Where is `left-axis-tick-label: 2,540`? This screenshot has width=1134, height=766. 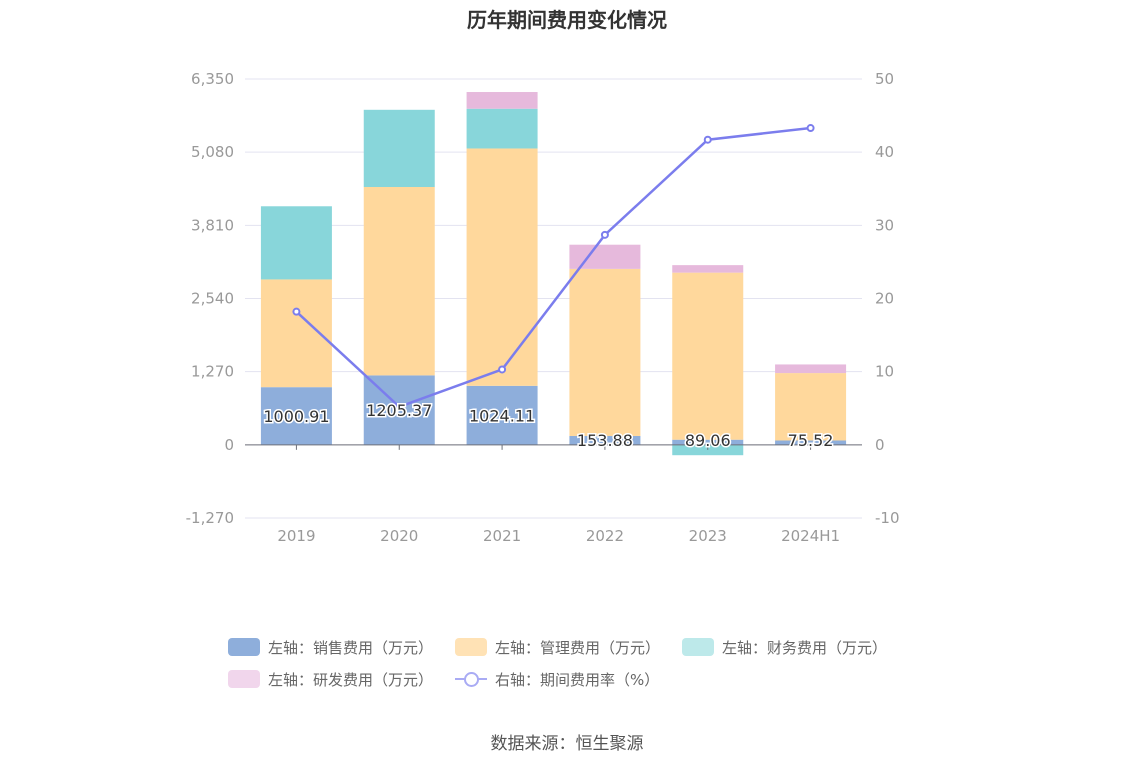
left-axis-tick-label: 2,540 is located at coordinates (212, 299).